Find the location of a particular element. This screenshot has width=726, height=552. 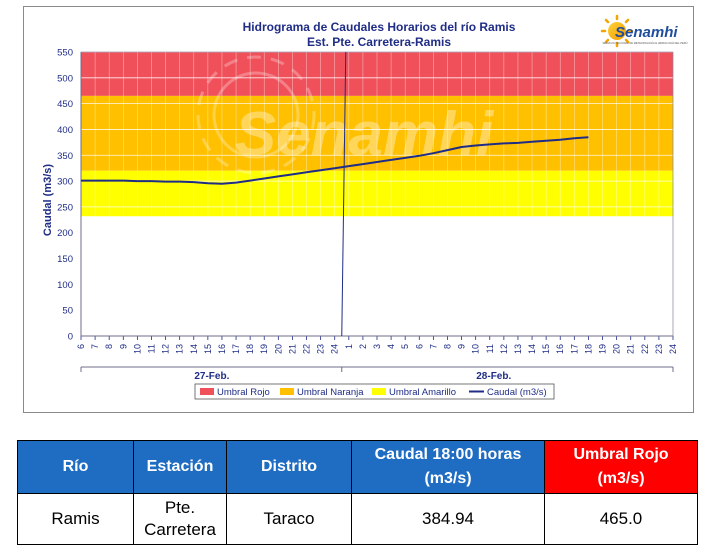

chart-subtitle: Est. Pte. Carretera-Ramis is located at coordinates (379, 42).